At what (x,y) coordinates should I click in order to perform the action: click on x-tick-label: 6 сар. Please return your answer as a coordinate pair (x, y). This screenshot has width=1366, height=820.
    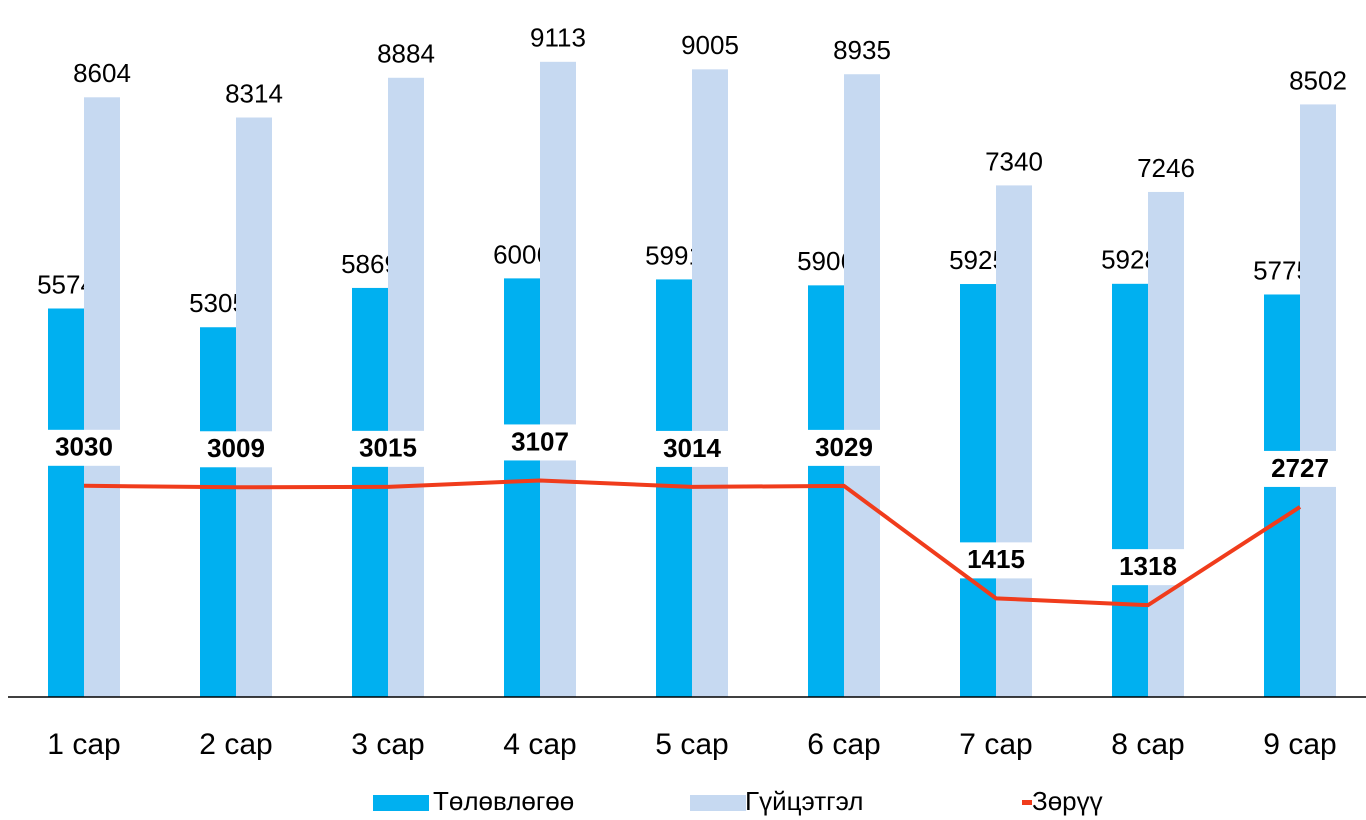
    Looking at the image, I should click on (843, 744).